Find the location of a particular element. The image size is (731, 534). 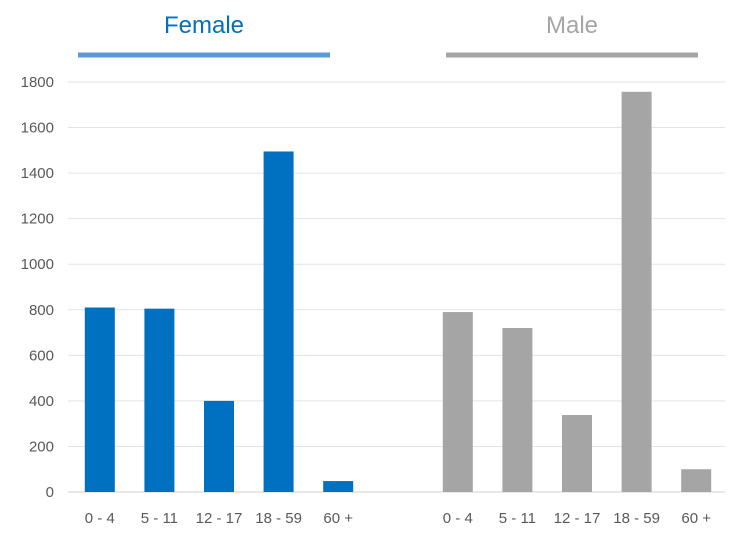

y-tick-label: 800 is located at coordinates (41, 310).